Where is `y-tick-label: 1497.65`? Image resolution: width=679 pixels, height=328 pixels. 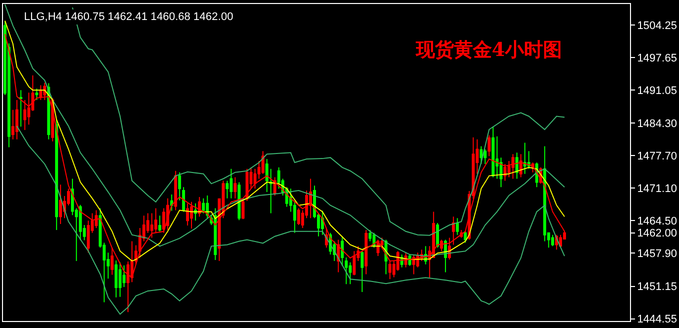
y-tick-label: 1497.65 is located at coordinates (657, 58).